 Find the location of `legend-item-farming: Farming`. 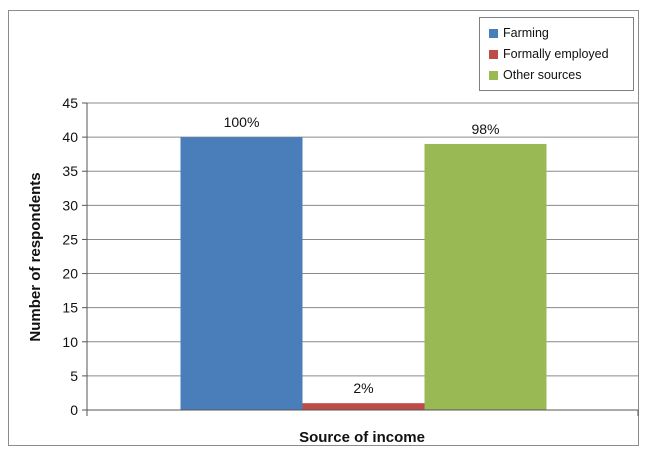

legend-item-farming: Farming is located at coordinates (519, 33).